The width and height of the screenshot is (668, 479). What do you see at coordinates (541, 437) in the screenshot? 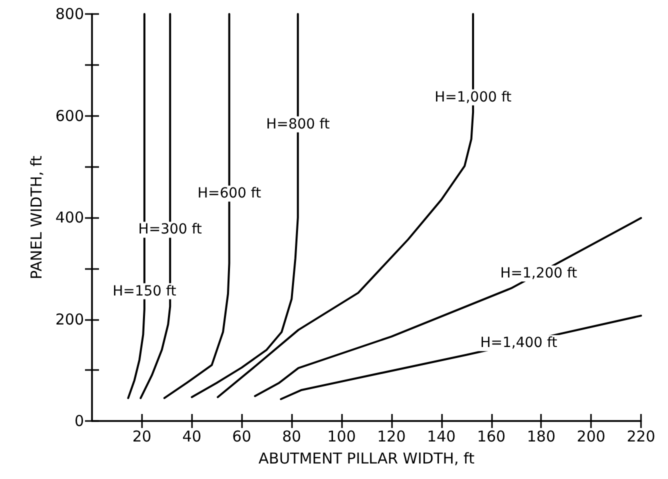
I see `x-tick-label: 180` at bounding box center [541, 437].